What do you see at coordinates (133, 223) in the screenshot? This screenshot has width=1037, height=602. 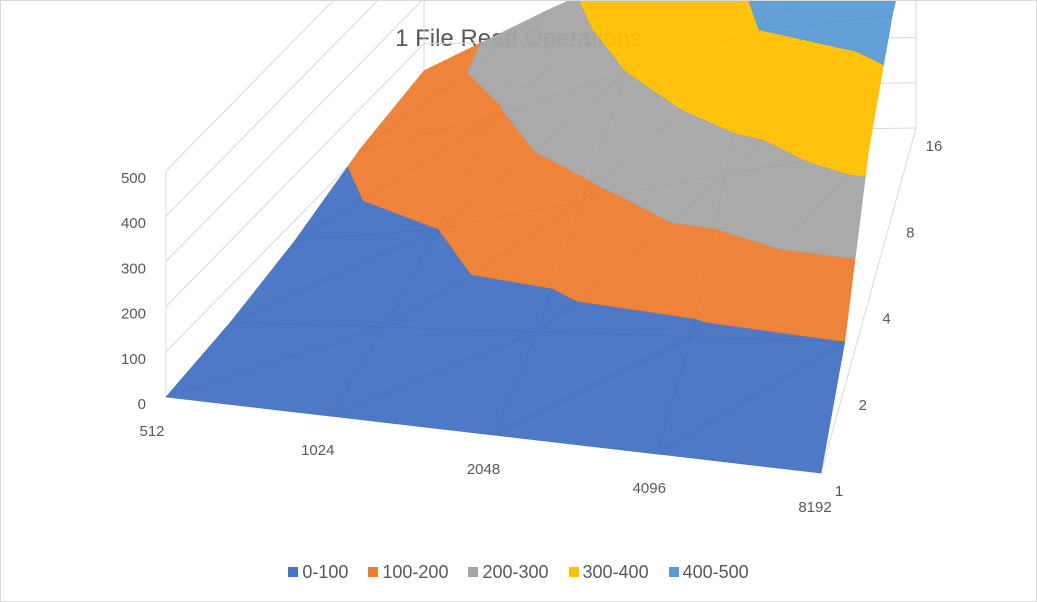 I see `z-tick-label-4: 400` at bounding box center [133, 223].